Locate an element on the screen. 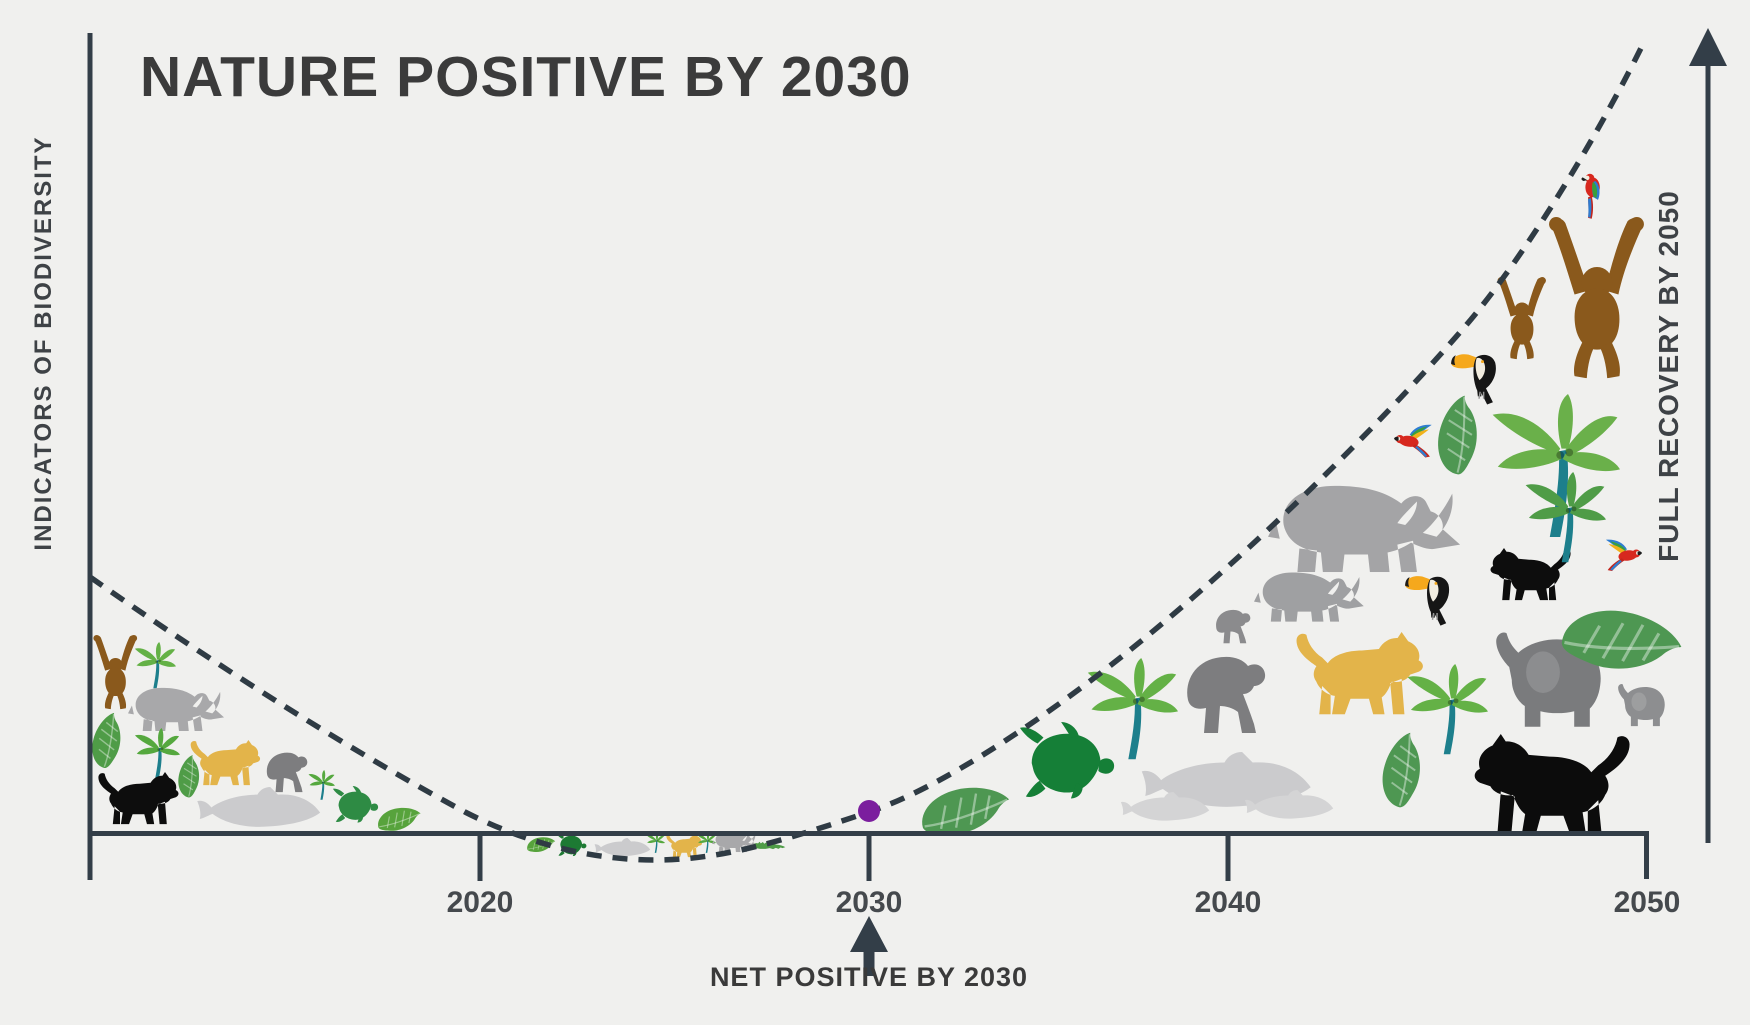 This screenshot has height=1025, width=1750. full-recovery-up-arrow-icon is located at coordinates (1708, 435).